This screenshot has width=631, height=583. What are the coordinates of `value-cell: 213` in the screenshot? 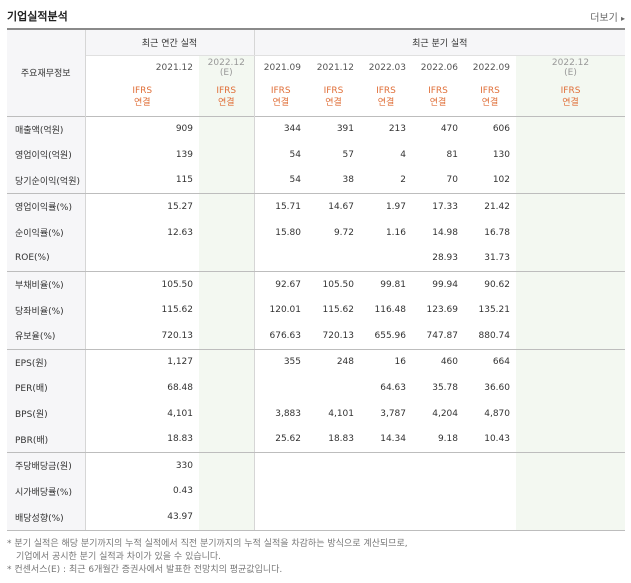 It's located at (397, 129).